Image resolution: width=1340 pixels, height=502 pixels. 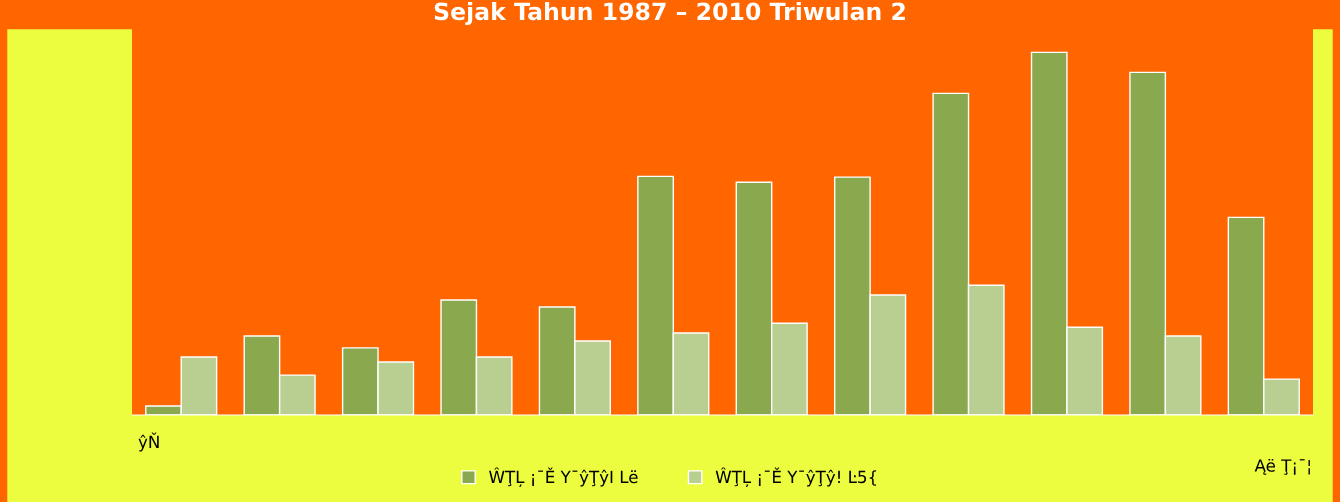 What do you see at coordinates (796, 477) in the screenshot?
I see `legend-label: ŴŢĻ ¡¯Ě Y¯ŷŢŷ! Ŀ5{` at bounding box center [796, 477].